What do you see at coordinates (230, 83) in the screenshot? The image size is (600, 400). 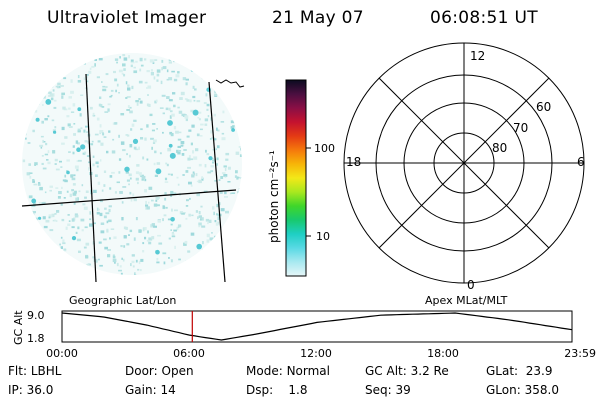 I see `coastline-outline` at bounding box center [230, 83].